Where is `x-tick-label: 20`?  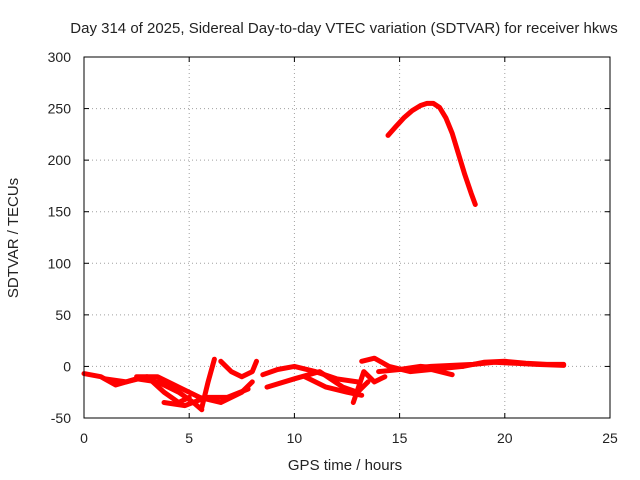
x-tick-label: 20 is located at coordinates (505, 438).